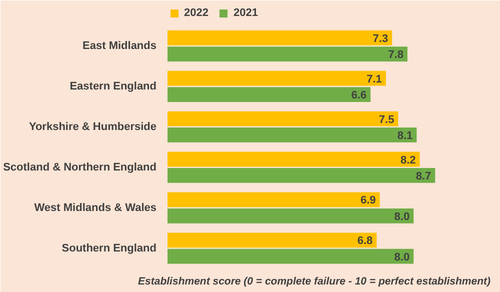 The image size is (500, 292). Describe the element at coordinates (245, 13) in the screenshot. I see `legend-label: 2021` at that location.